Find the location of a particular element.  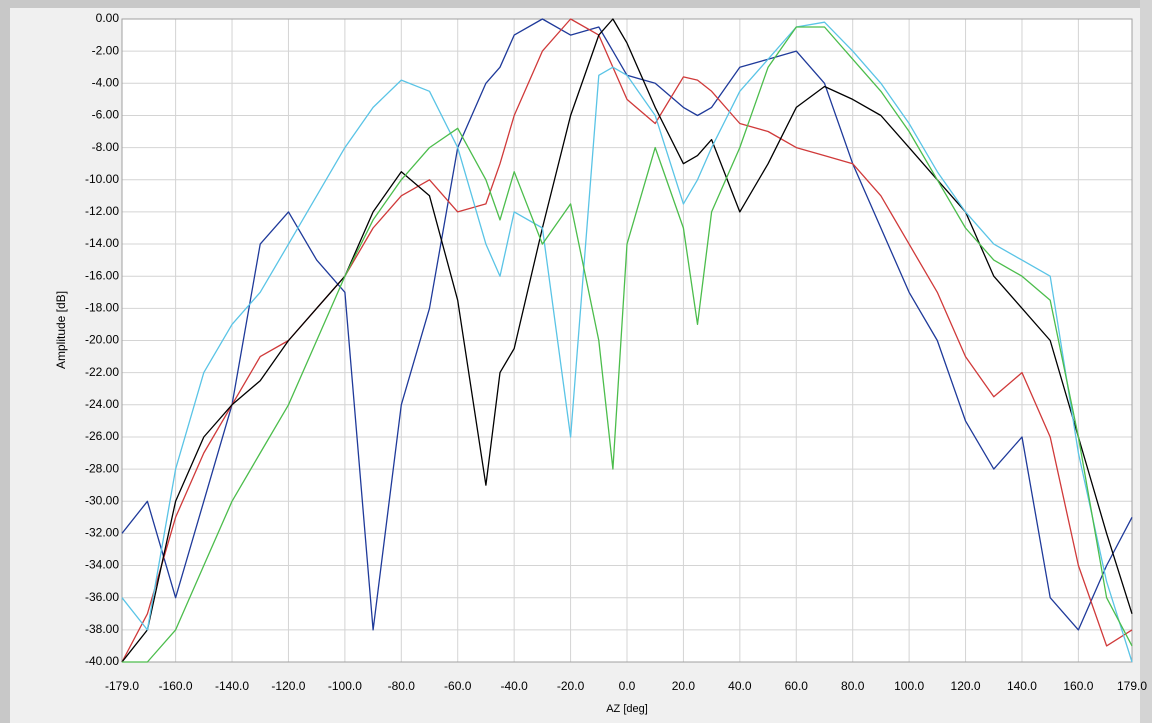

x-tick-label: -100.0 is located at coordinates (345, 686).